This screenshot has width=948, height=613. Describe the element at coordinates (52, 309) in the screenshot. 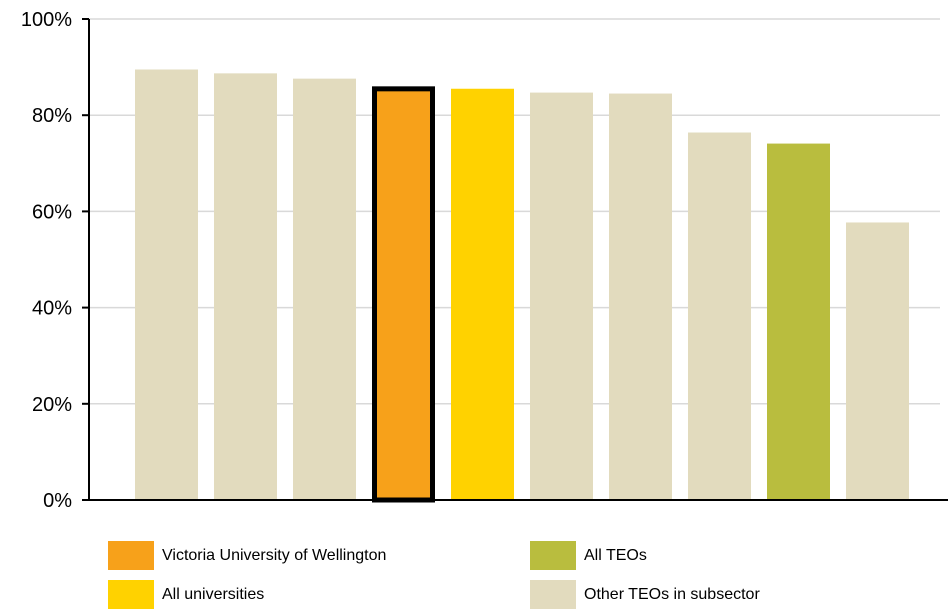

I see `y-tick-label: 40%` at that location.